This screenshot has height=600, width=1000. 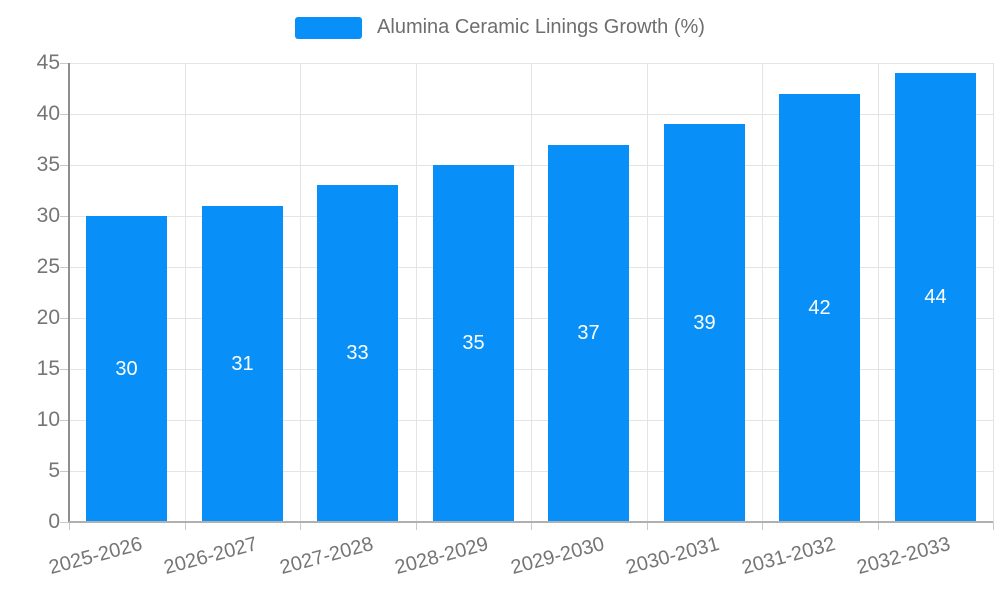 I want to click on bar: 37, so click(x=588, y=333).